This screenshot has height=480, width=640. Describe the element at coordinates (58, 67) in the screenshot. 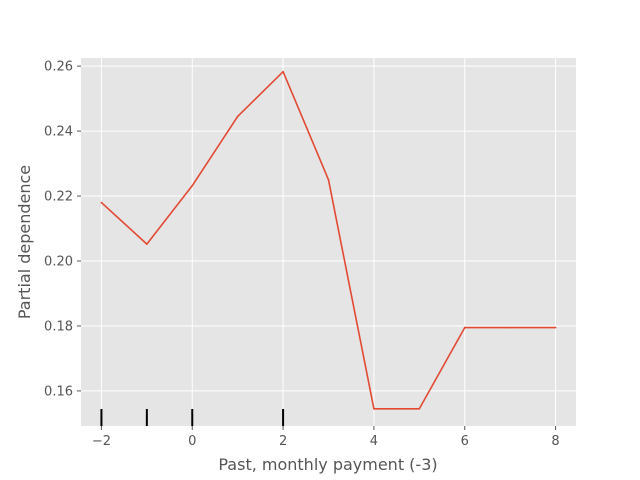

I see `y-tick-label: 0.26` at that location.